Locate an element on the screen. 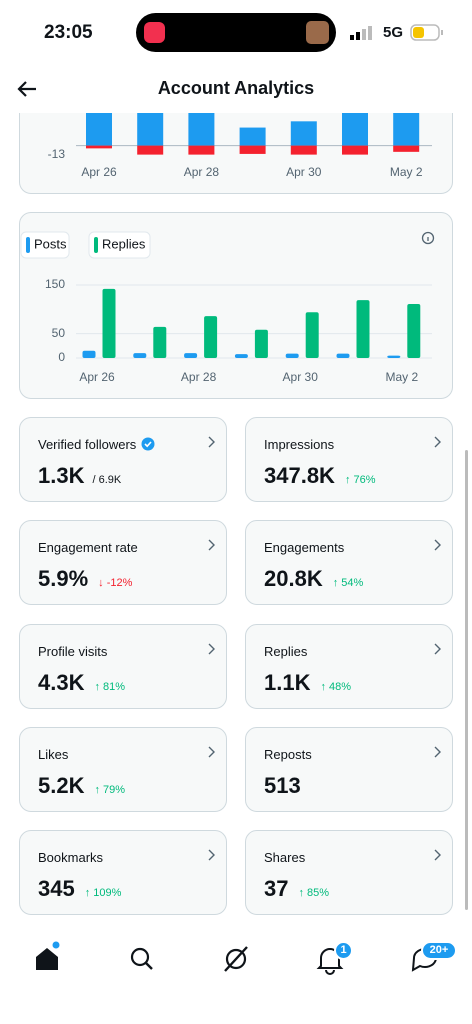 This screenshot has width=472, height=1024. y-tick-label: -13 is located at coordinates (57, 154).